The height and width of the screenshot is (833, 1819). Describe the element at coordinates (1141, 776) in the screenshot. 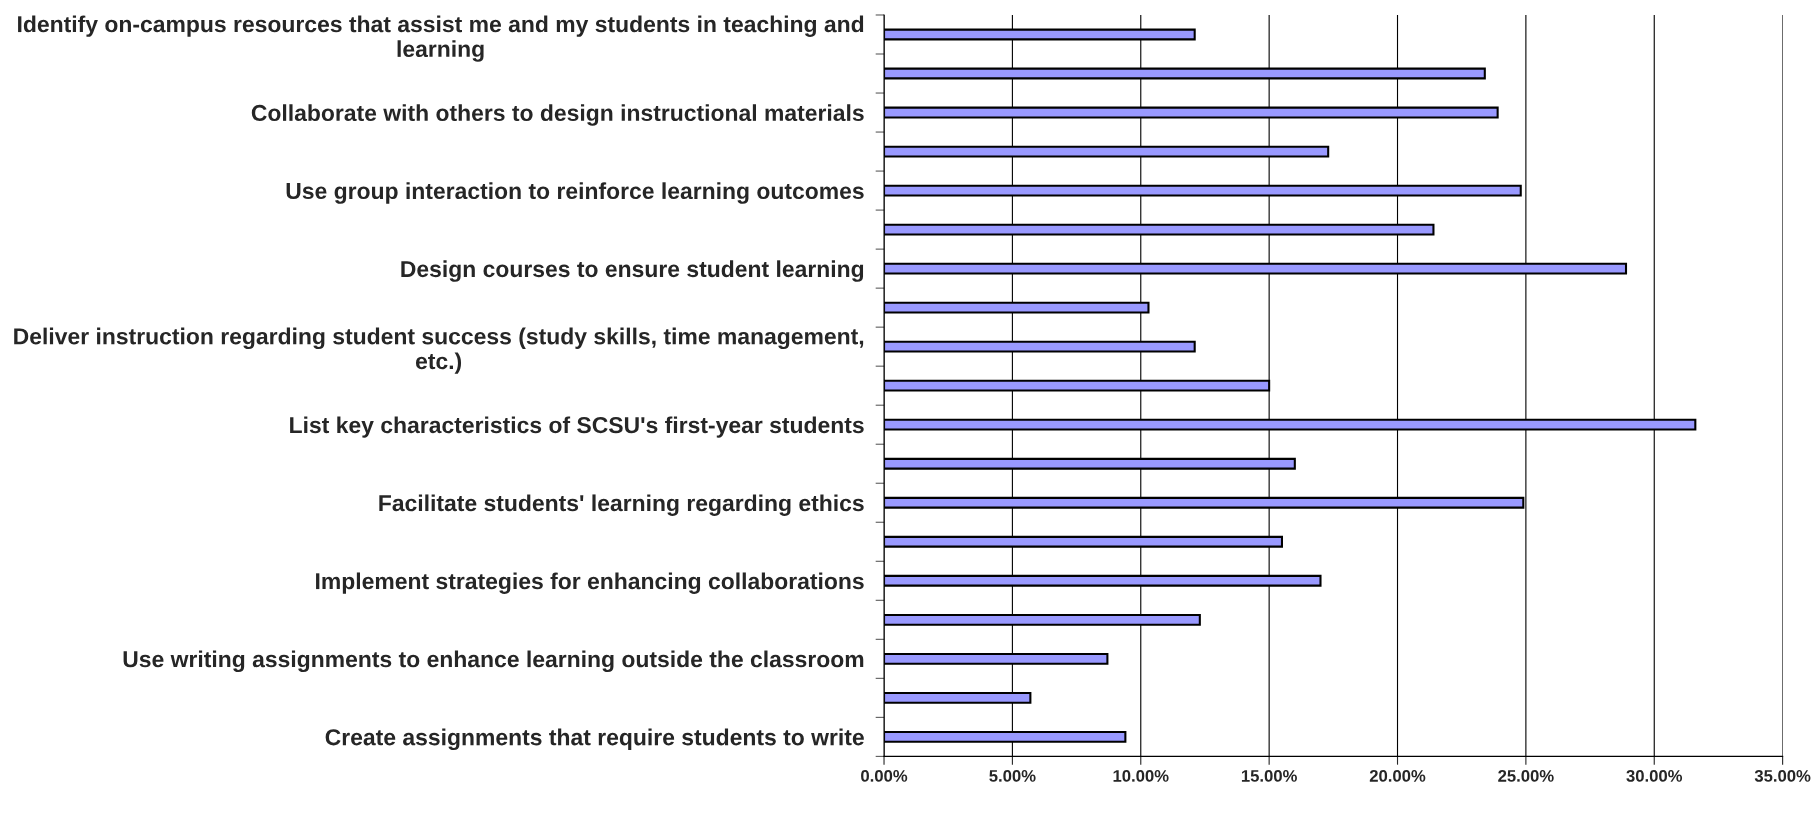

I see `x-tick-label: 10.00%` at that location.